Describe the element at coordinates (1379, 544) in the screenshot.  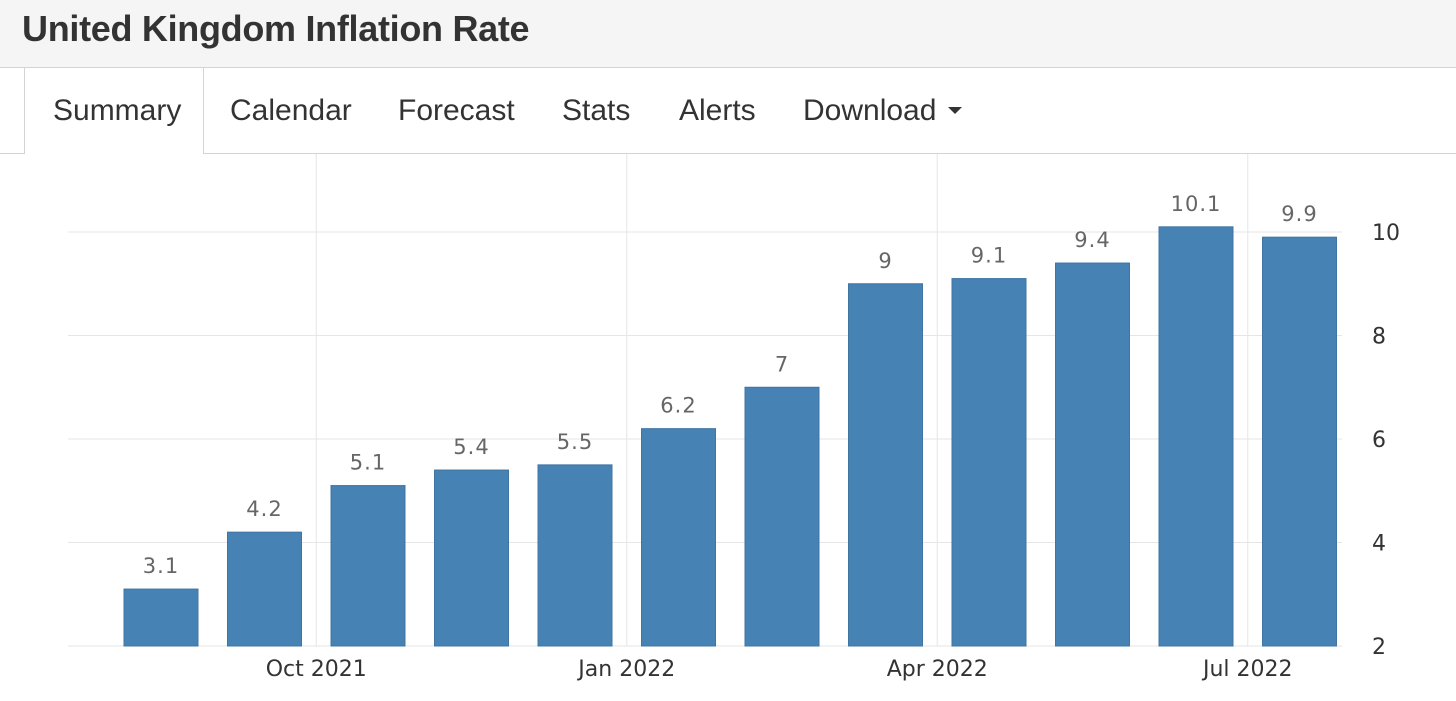
I see `y-tick-label: 4` at that location.